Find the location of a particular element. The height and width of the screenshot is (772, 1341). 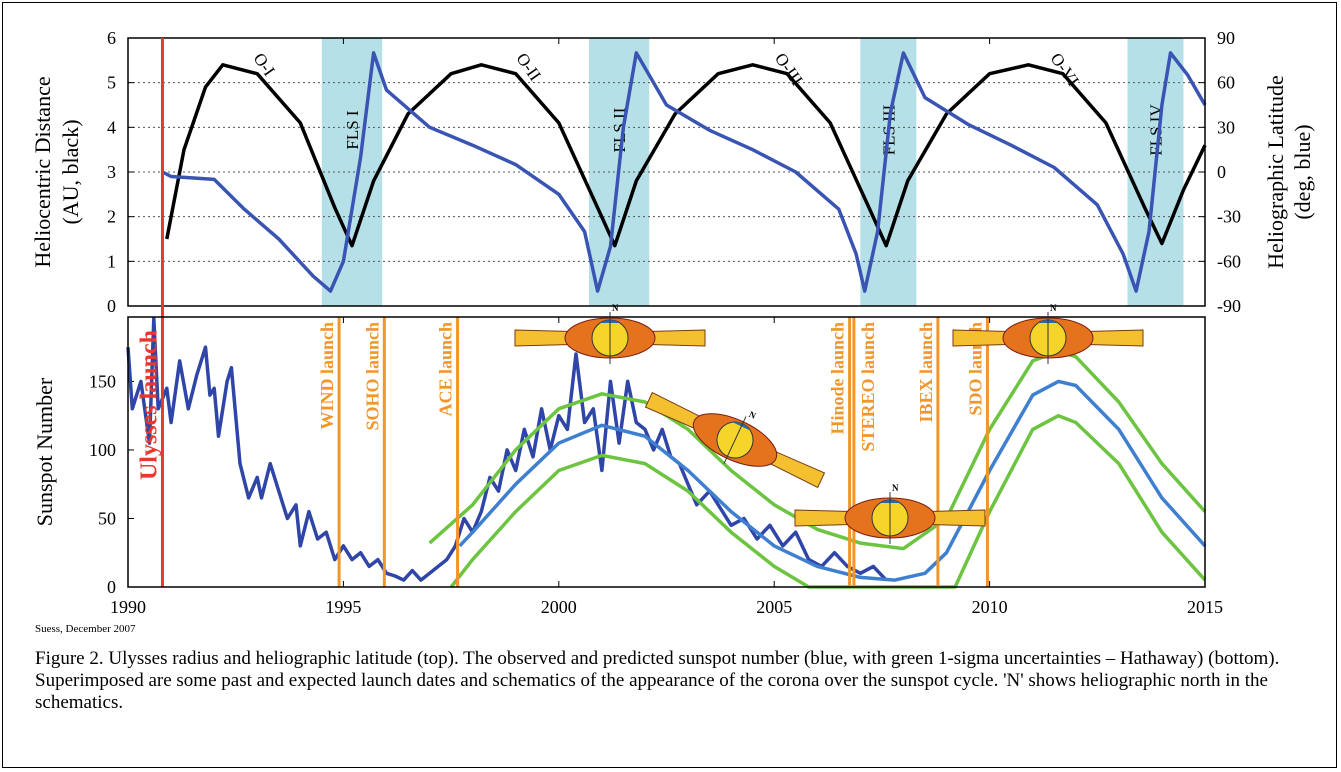

y-tick-label: 1 is located at coordinates (111, 261).